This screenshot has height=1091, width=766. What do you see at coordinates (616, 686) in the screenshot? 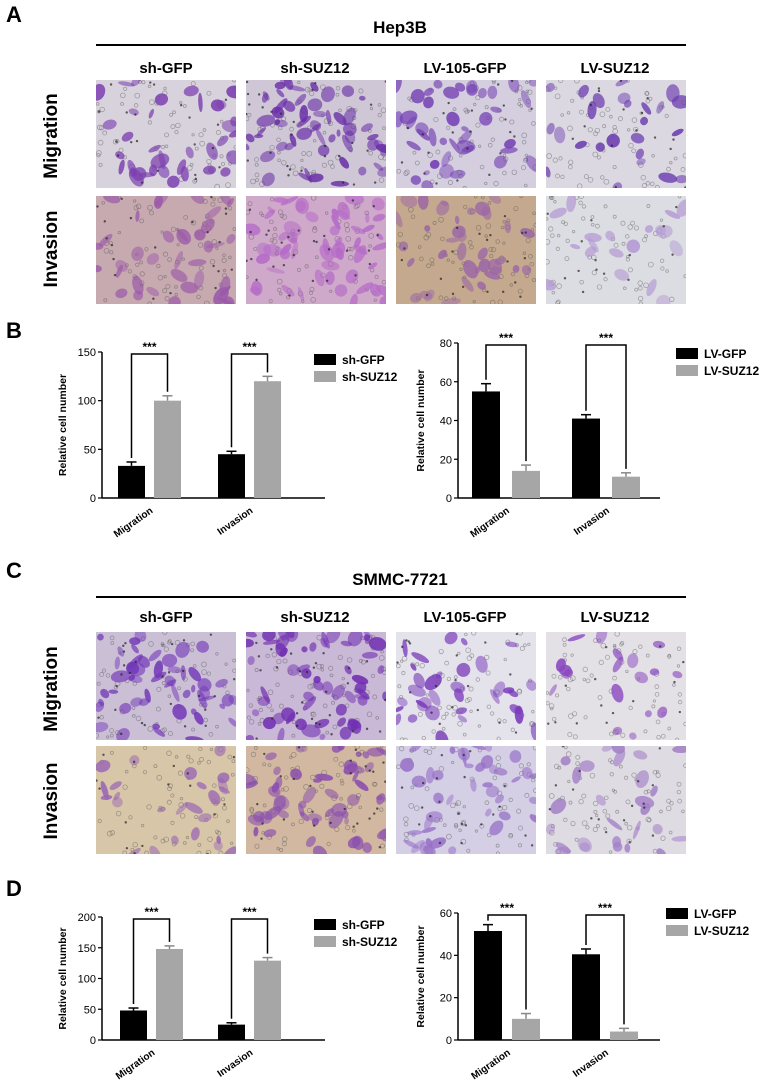
I see `micrograph-c-migration-lv-suz12` at bounding box center [616, 686].